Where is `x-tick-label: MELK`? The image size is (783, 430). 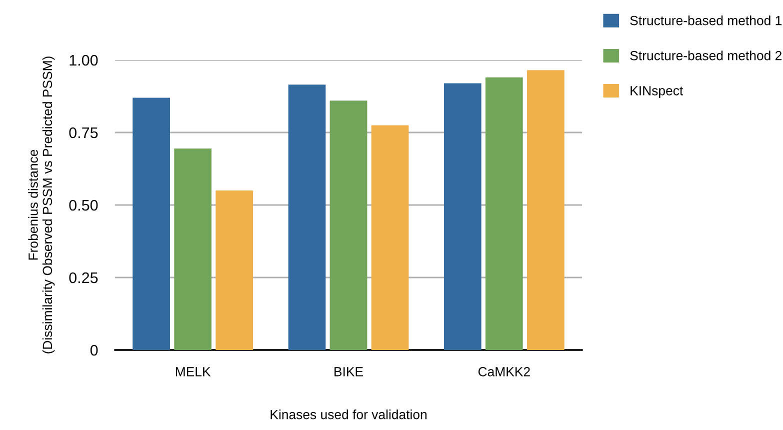
x-tick-label: MELK is located at coordinates (193, 371).